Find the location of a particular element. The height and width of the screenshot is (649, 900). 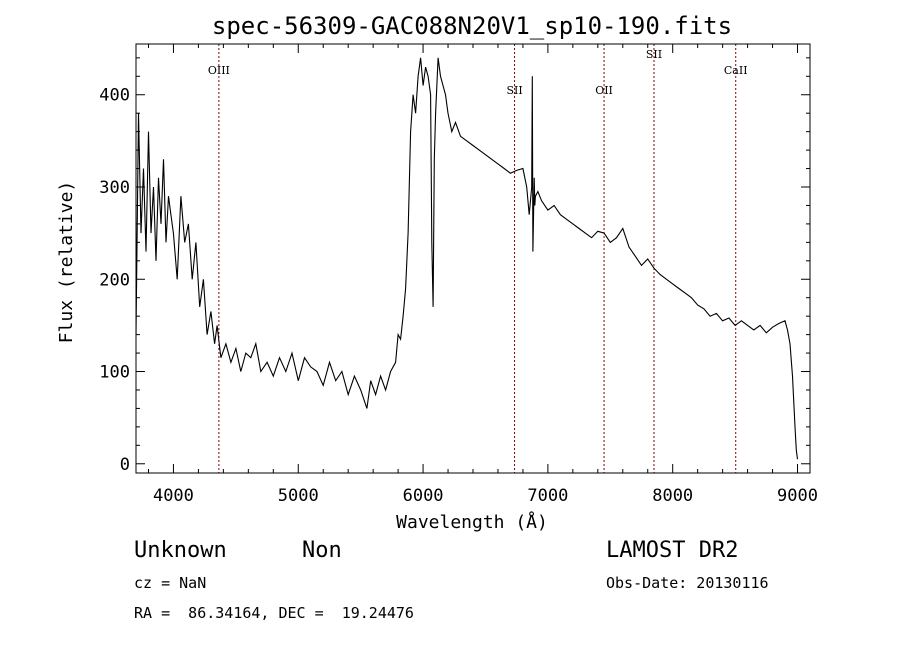

y-axis-label: Flux (relative) is located at coordinates (66, 262).